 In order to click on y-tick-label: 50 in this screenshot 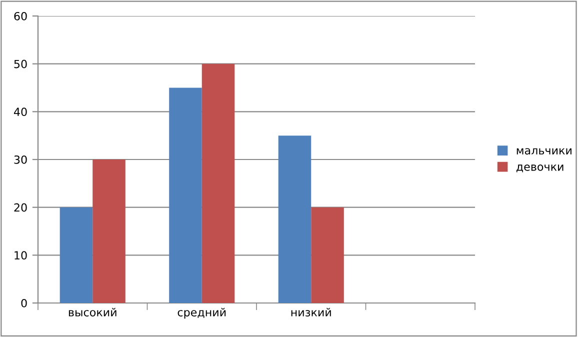, I will do `click(20, 64)`.